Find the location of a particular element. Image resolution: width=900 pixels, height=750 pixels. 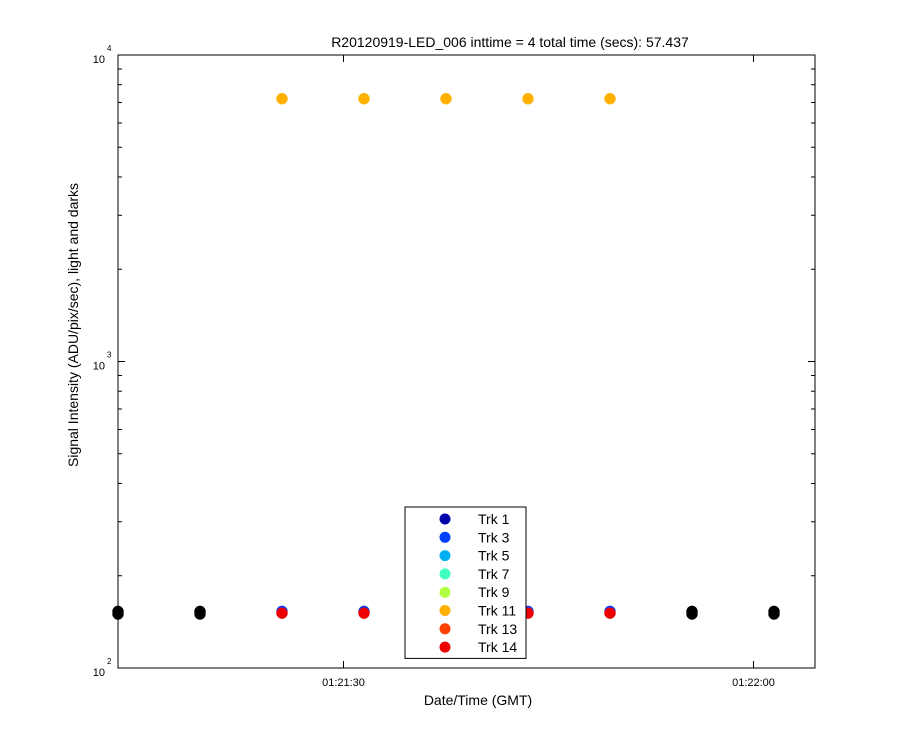

legend-label: Trk 1 is located at coordinates (494, 519).